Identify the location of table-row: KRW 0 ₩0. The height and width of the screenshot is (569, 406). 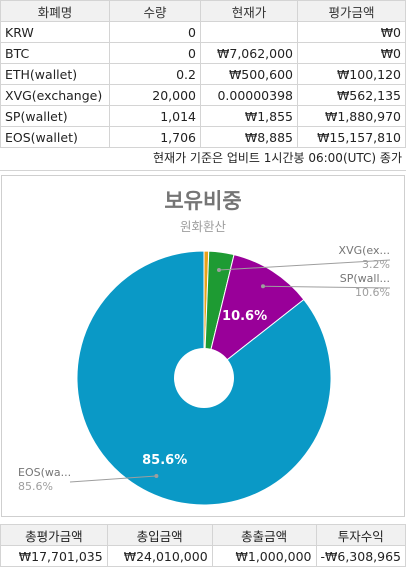
(203, 32).